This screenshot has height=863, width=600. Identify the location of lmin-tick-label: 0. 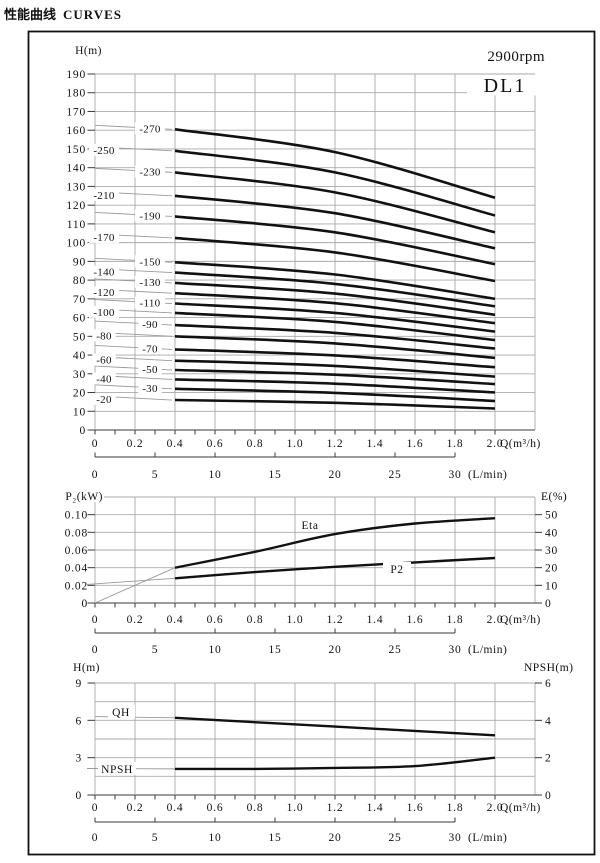
(95, 475).